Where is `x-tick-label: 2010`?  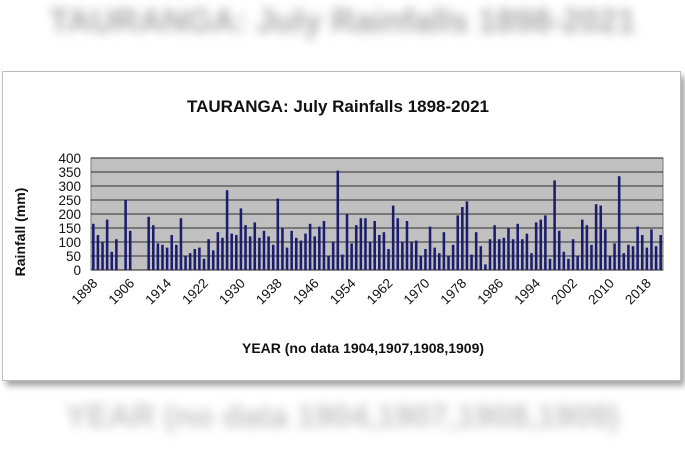 x-tick-label: 2010 is located at coordinates (601, 292).